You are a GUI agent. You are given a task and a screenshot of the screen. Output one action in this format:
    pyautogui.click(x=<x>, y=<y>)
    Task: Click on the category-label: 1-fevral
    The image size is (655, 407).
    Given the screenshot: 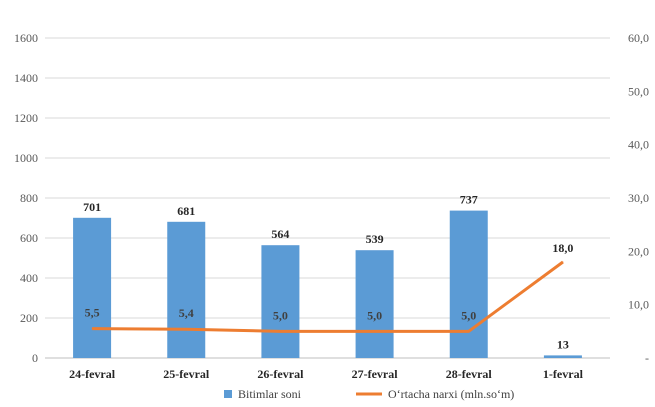 What is the action you would take?
    pyautogui.click(x=563, y=374)
    